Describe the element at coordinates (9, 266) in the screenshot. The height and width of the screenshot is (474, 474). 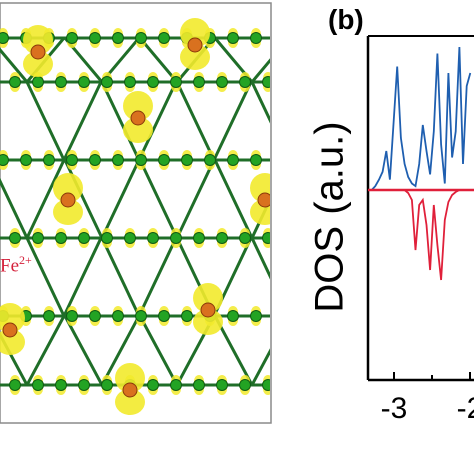
I see `ion-symbol: Fe` at that location.